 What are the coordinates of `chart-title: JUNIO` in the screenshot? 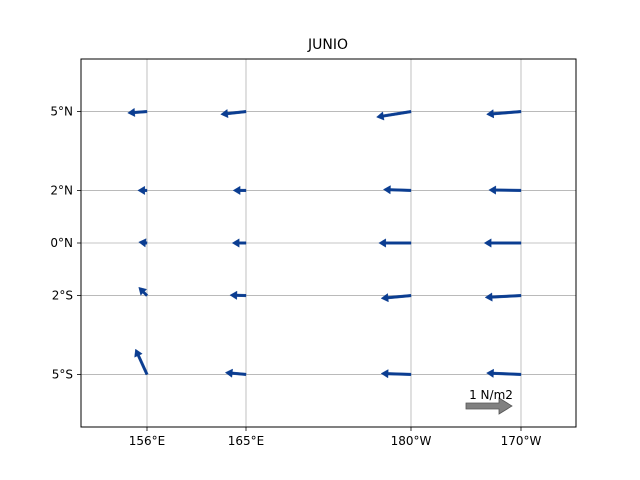 It's located at (327, 45).